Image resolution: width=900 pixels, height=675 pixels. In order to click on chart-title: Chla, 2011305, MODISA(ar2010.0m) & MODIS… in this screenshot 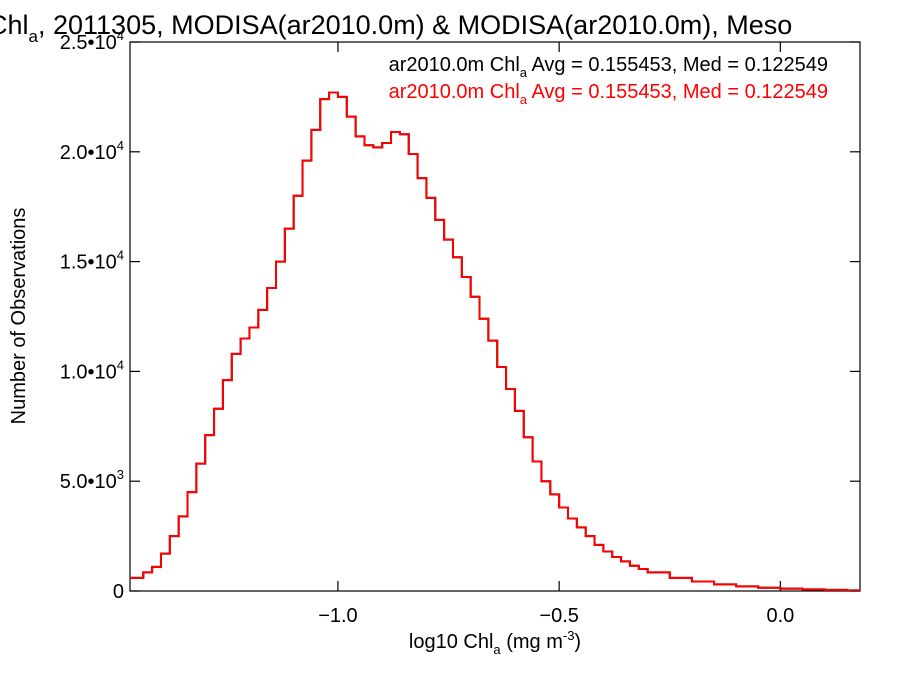, I will do `click(396, 28)`.